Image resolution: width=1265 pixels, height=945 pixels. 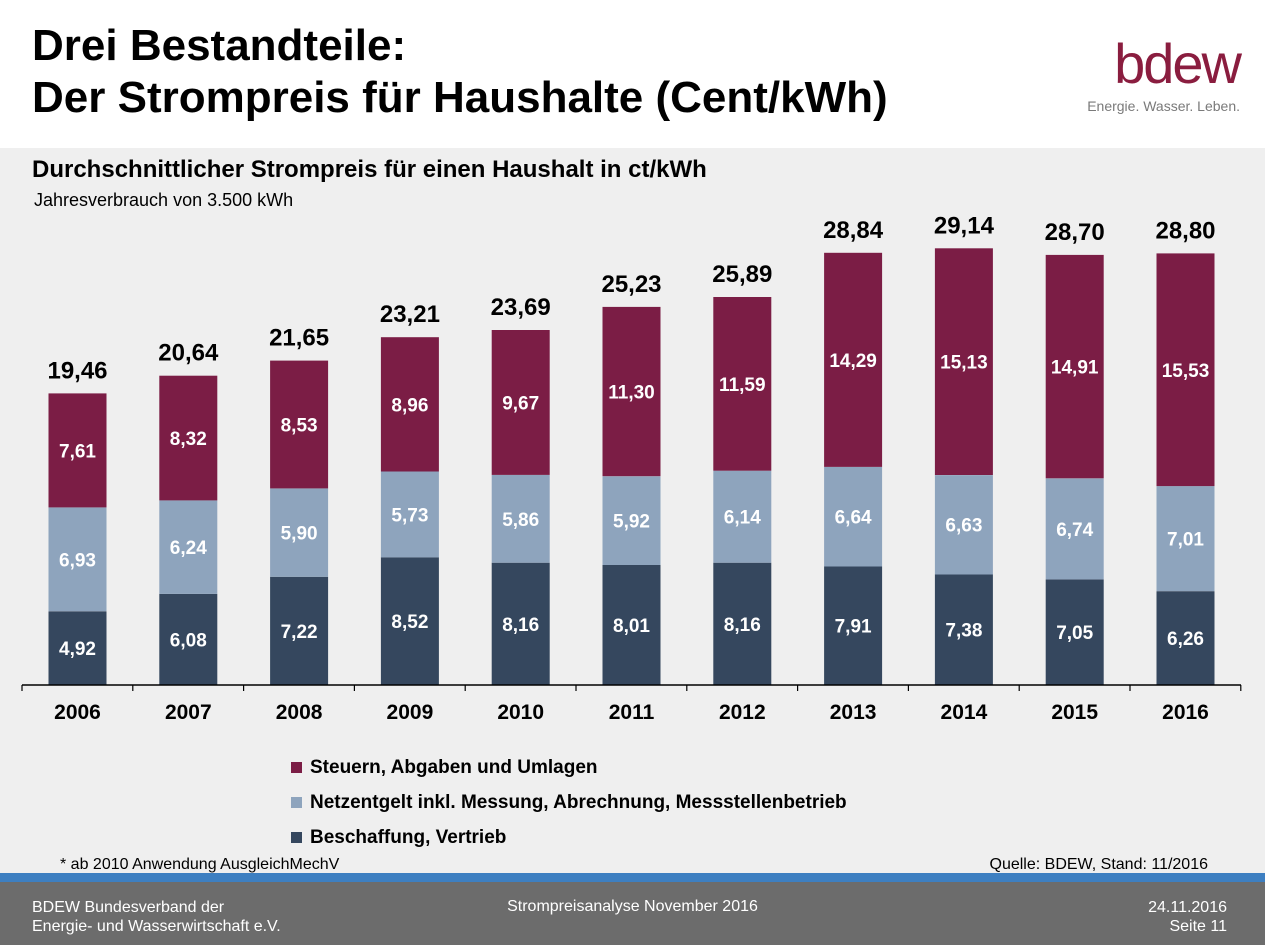 I want to click on logo-word: bdew, so click(x=1178, y=63).